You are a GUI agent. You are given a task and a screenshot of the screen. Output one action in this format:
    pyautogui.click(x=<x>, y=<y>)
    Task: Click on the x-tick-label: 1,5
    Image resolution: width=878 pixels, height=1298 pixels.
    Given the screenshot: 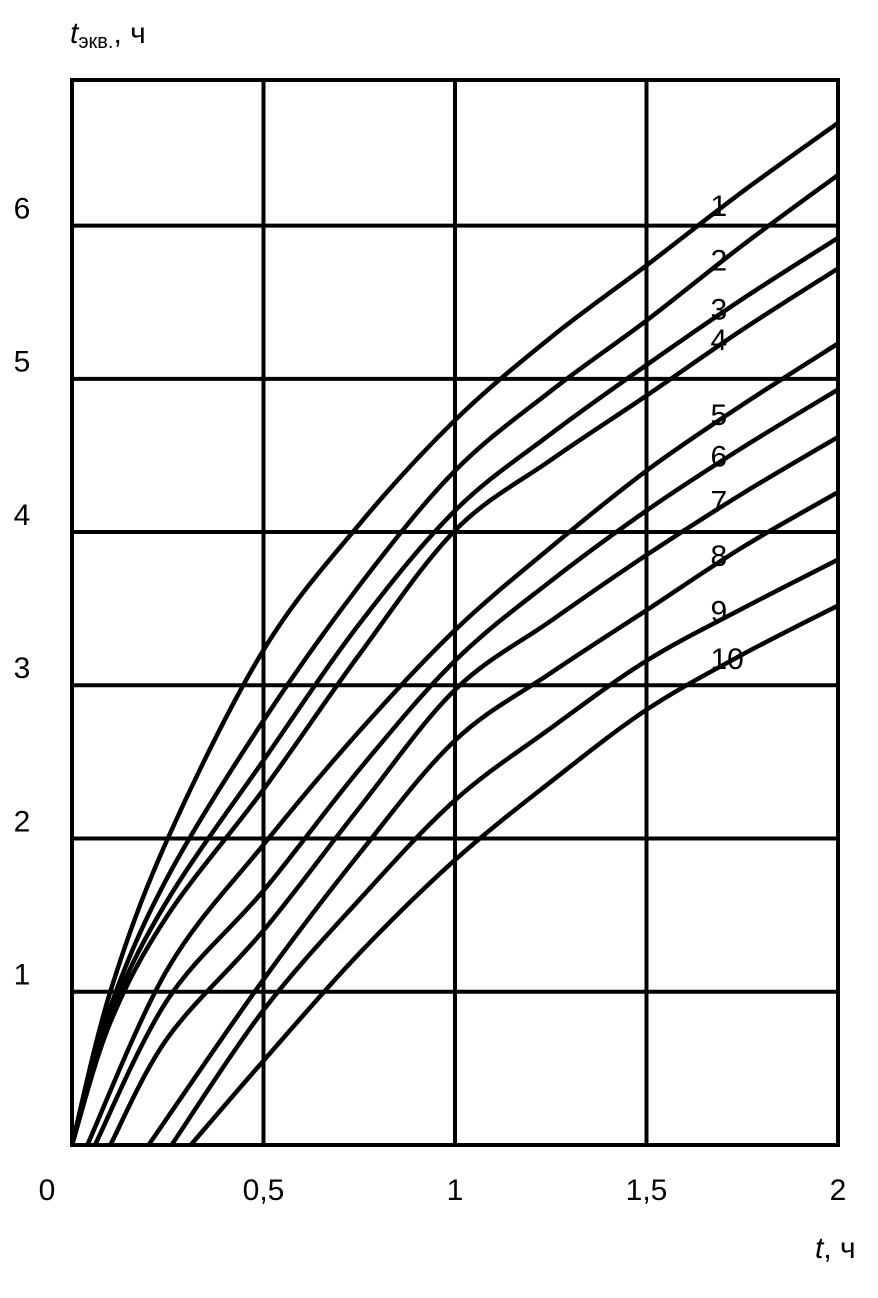 What is the action you would take?
    pyautogui.click(x=647, y=1190)
    